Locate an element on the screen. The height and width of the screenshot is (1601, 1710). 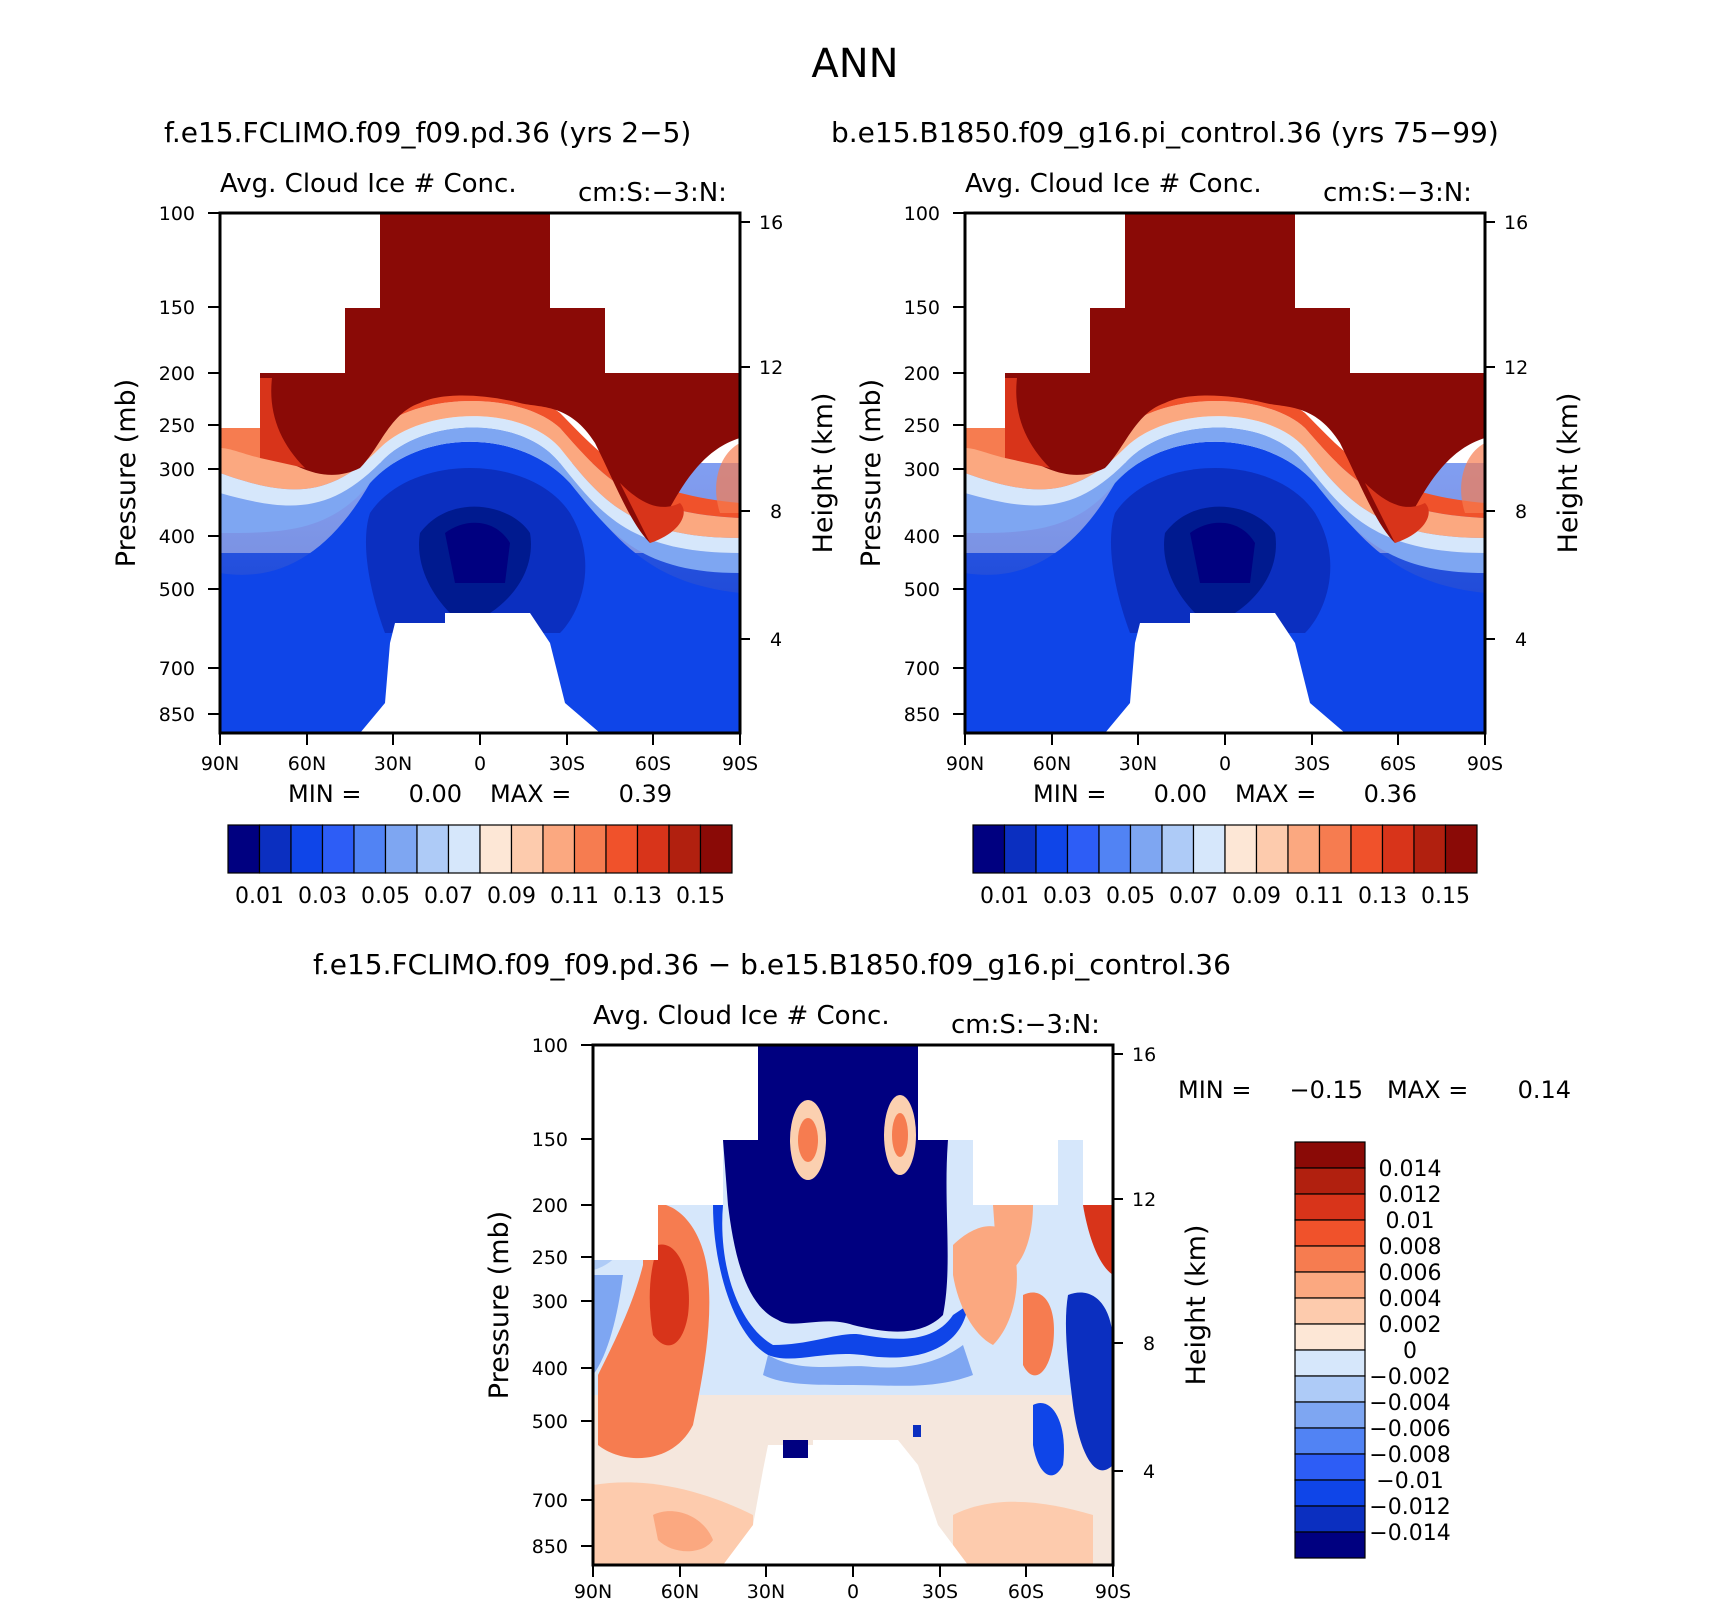
colorbar-label: −0.008 is located at coordinates (1409, 1455).